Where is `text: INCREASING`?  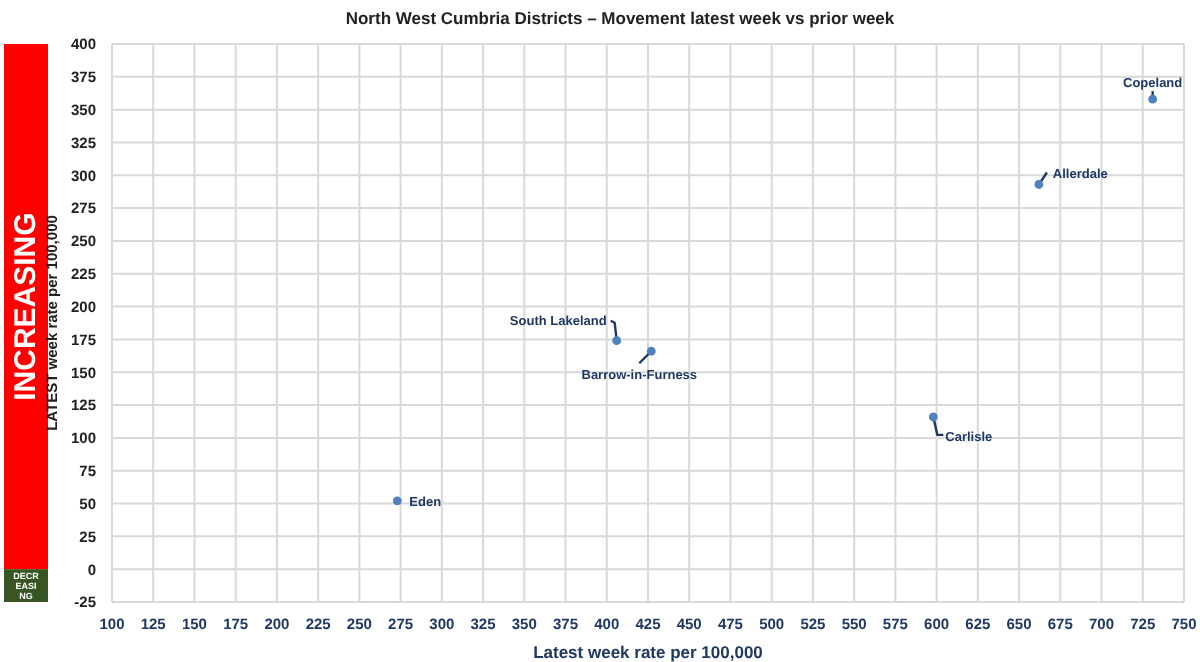 text: INCREASING is located at coordinates (26, 306).